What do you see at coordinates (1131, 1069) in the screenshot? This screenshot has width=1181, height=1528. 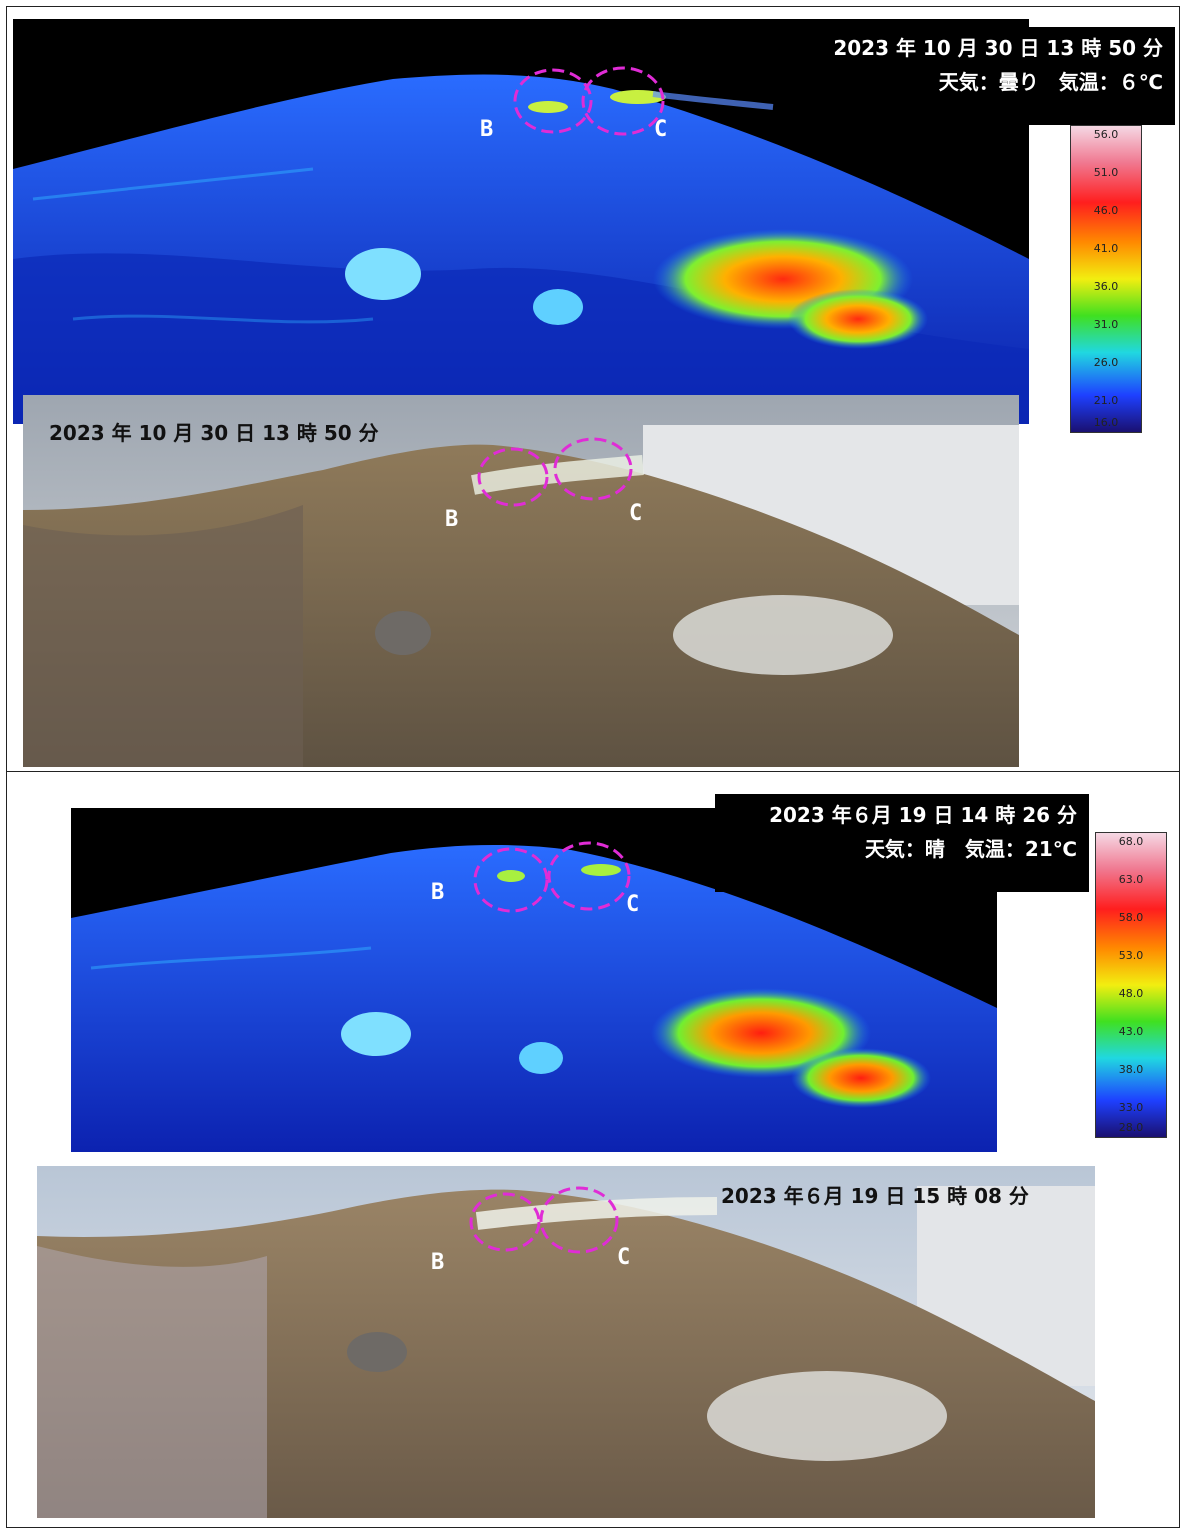 I see `scale-tick: 38.0` at bounding box center [1131, 1069].